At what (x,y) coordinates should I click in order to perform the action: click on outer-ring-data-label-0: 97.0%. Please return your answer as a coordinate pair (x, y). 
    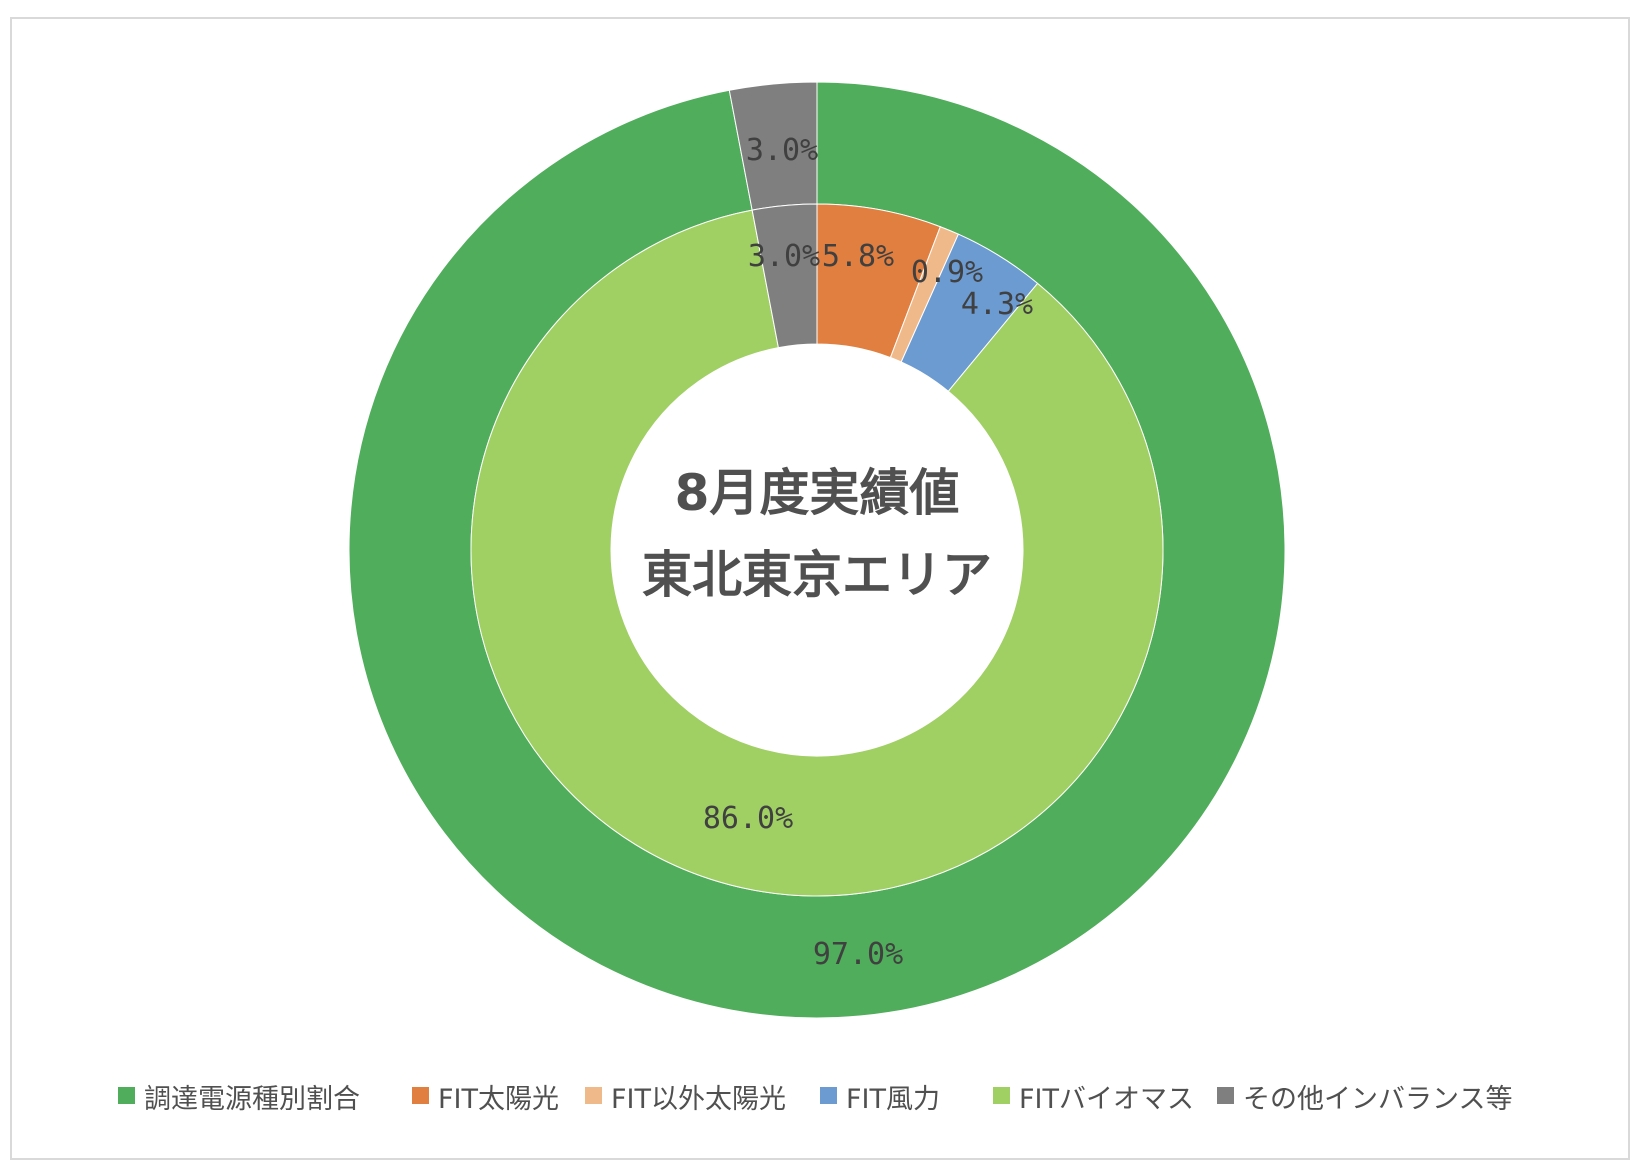
    Looking at the image, I should click on (858, 954).